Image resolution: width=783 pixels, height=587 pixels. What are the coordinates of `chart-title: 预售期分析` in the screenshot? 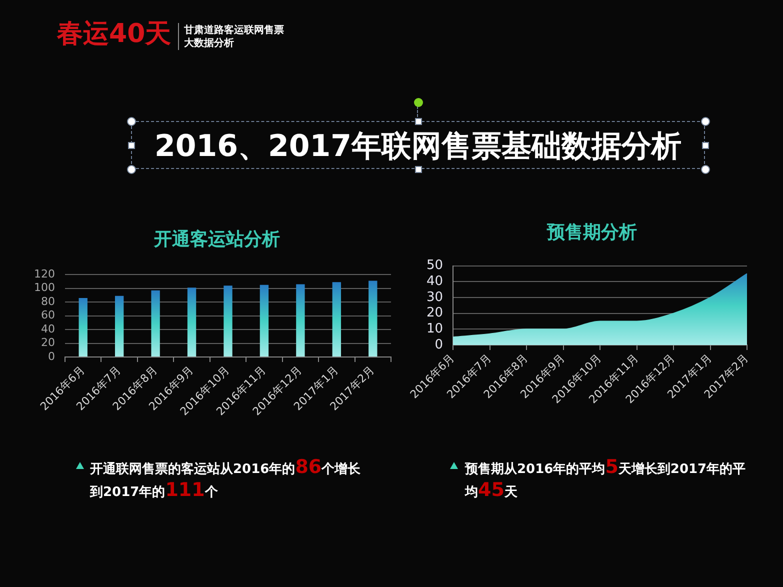 It's located at (592, 232).